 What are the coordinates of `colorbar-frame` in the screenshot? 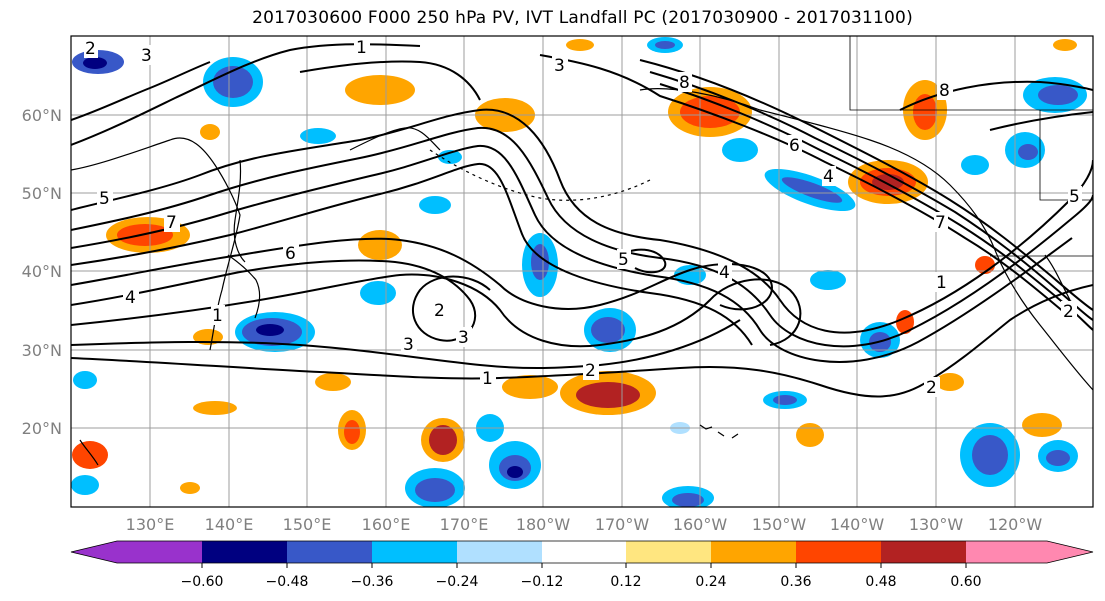 It's located at (582, 552).